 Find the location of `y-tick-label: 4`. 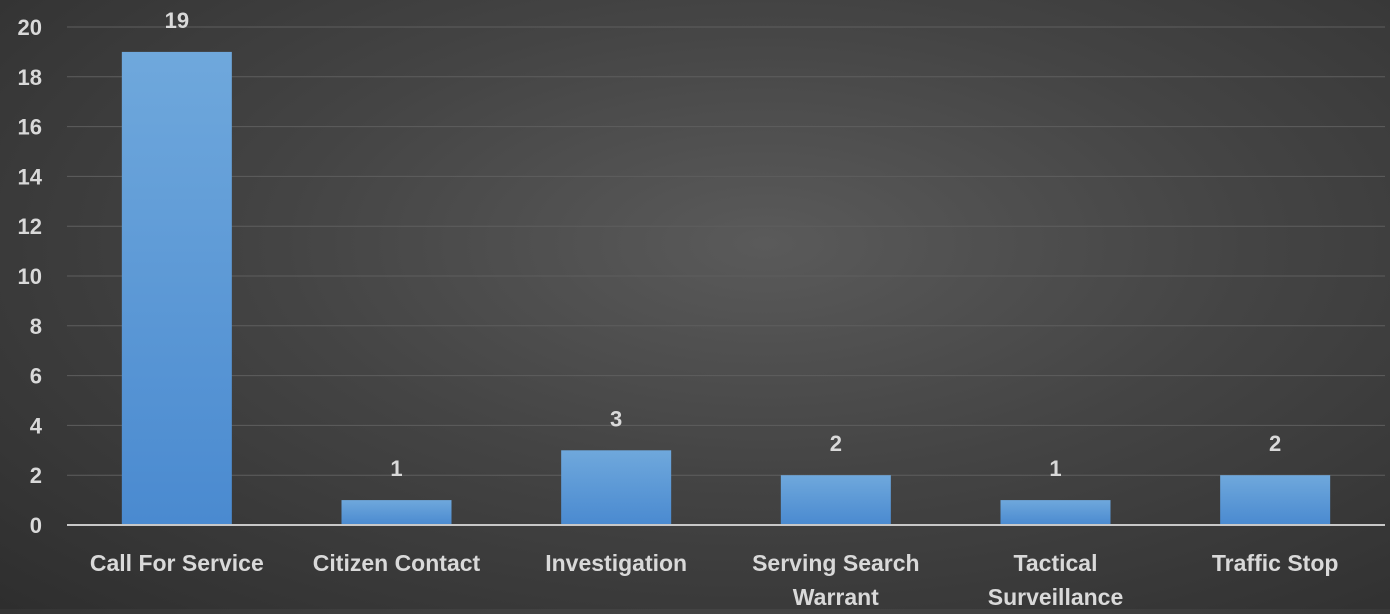

y-tick-label: 4 is located at coordinates (36, 425).